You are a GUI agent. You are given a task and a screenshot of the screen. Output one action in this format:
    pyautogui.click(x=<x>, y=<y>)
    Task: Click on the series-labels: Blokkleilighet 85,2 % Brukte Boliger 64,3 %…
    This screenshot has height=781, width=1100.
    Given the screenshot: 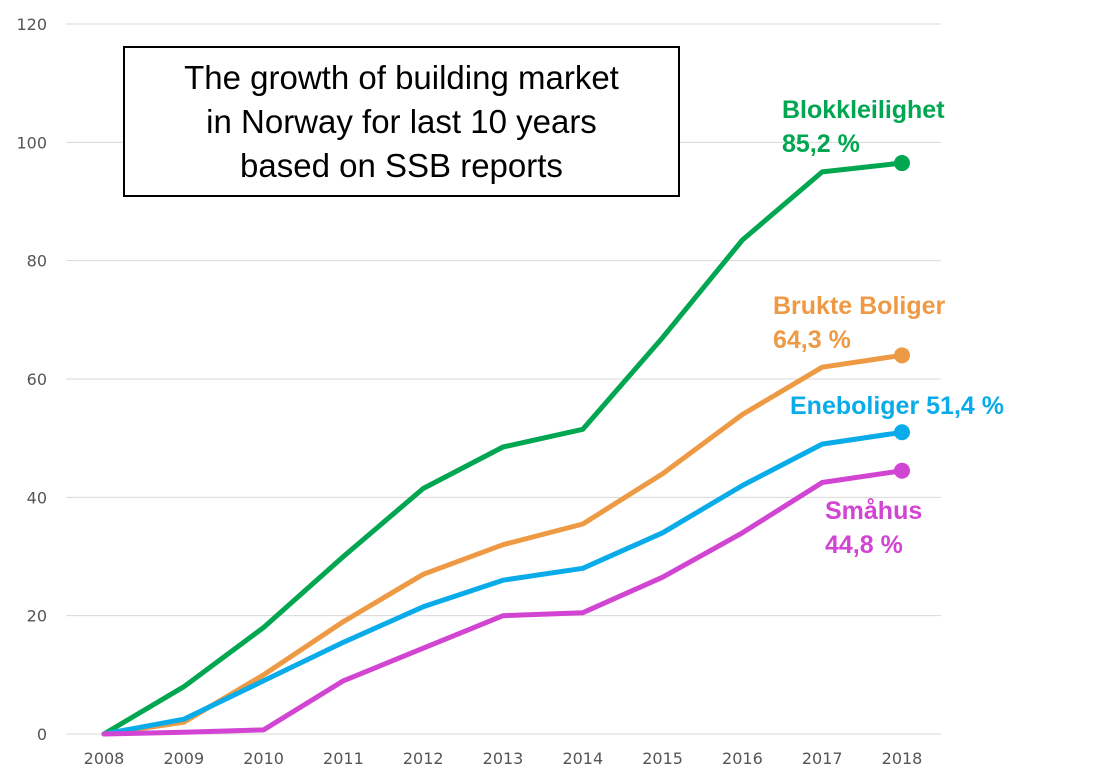 What is the action you would take?
    pyautogui.click(x=888, y=327)
    